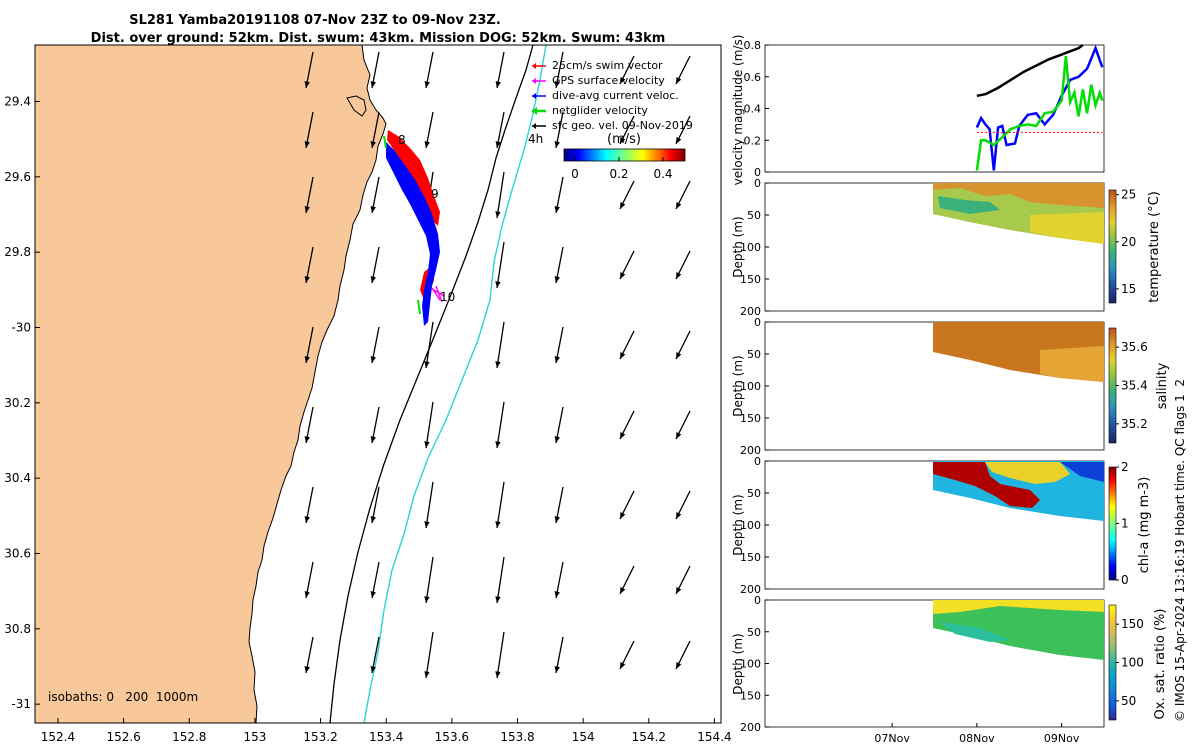 The height and width of the screenshot is (750, 1200). What do you see at coordinates (189, 737) in the screenshot?
I see `x-tick-label: 152.8` at bounding box center [189, 737].